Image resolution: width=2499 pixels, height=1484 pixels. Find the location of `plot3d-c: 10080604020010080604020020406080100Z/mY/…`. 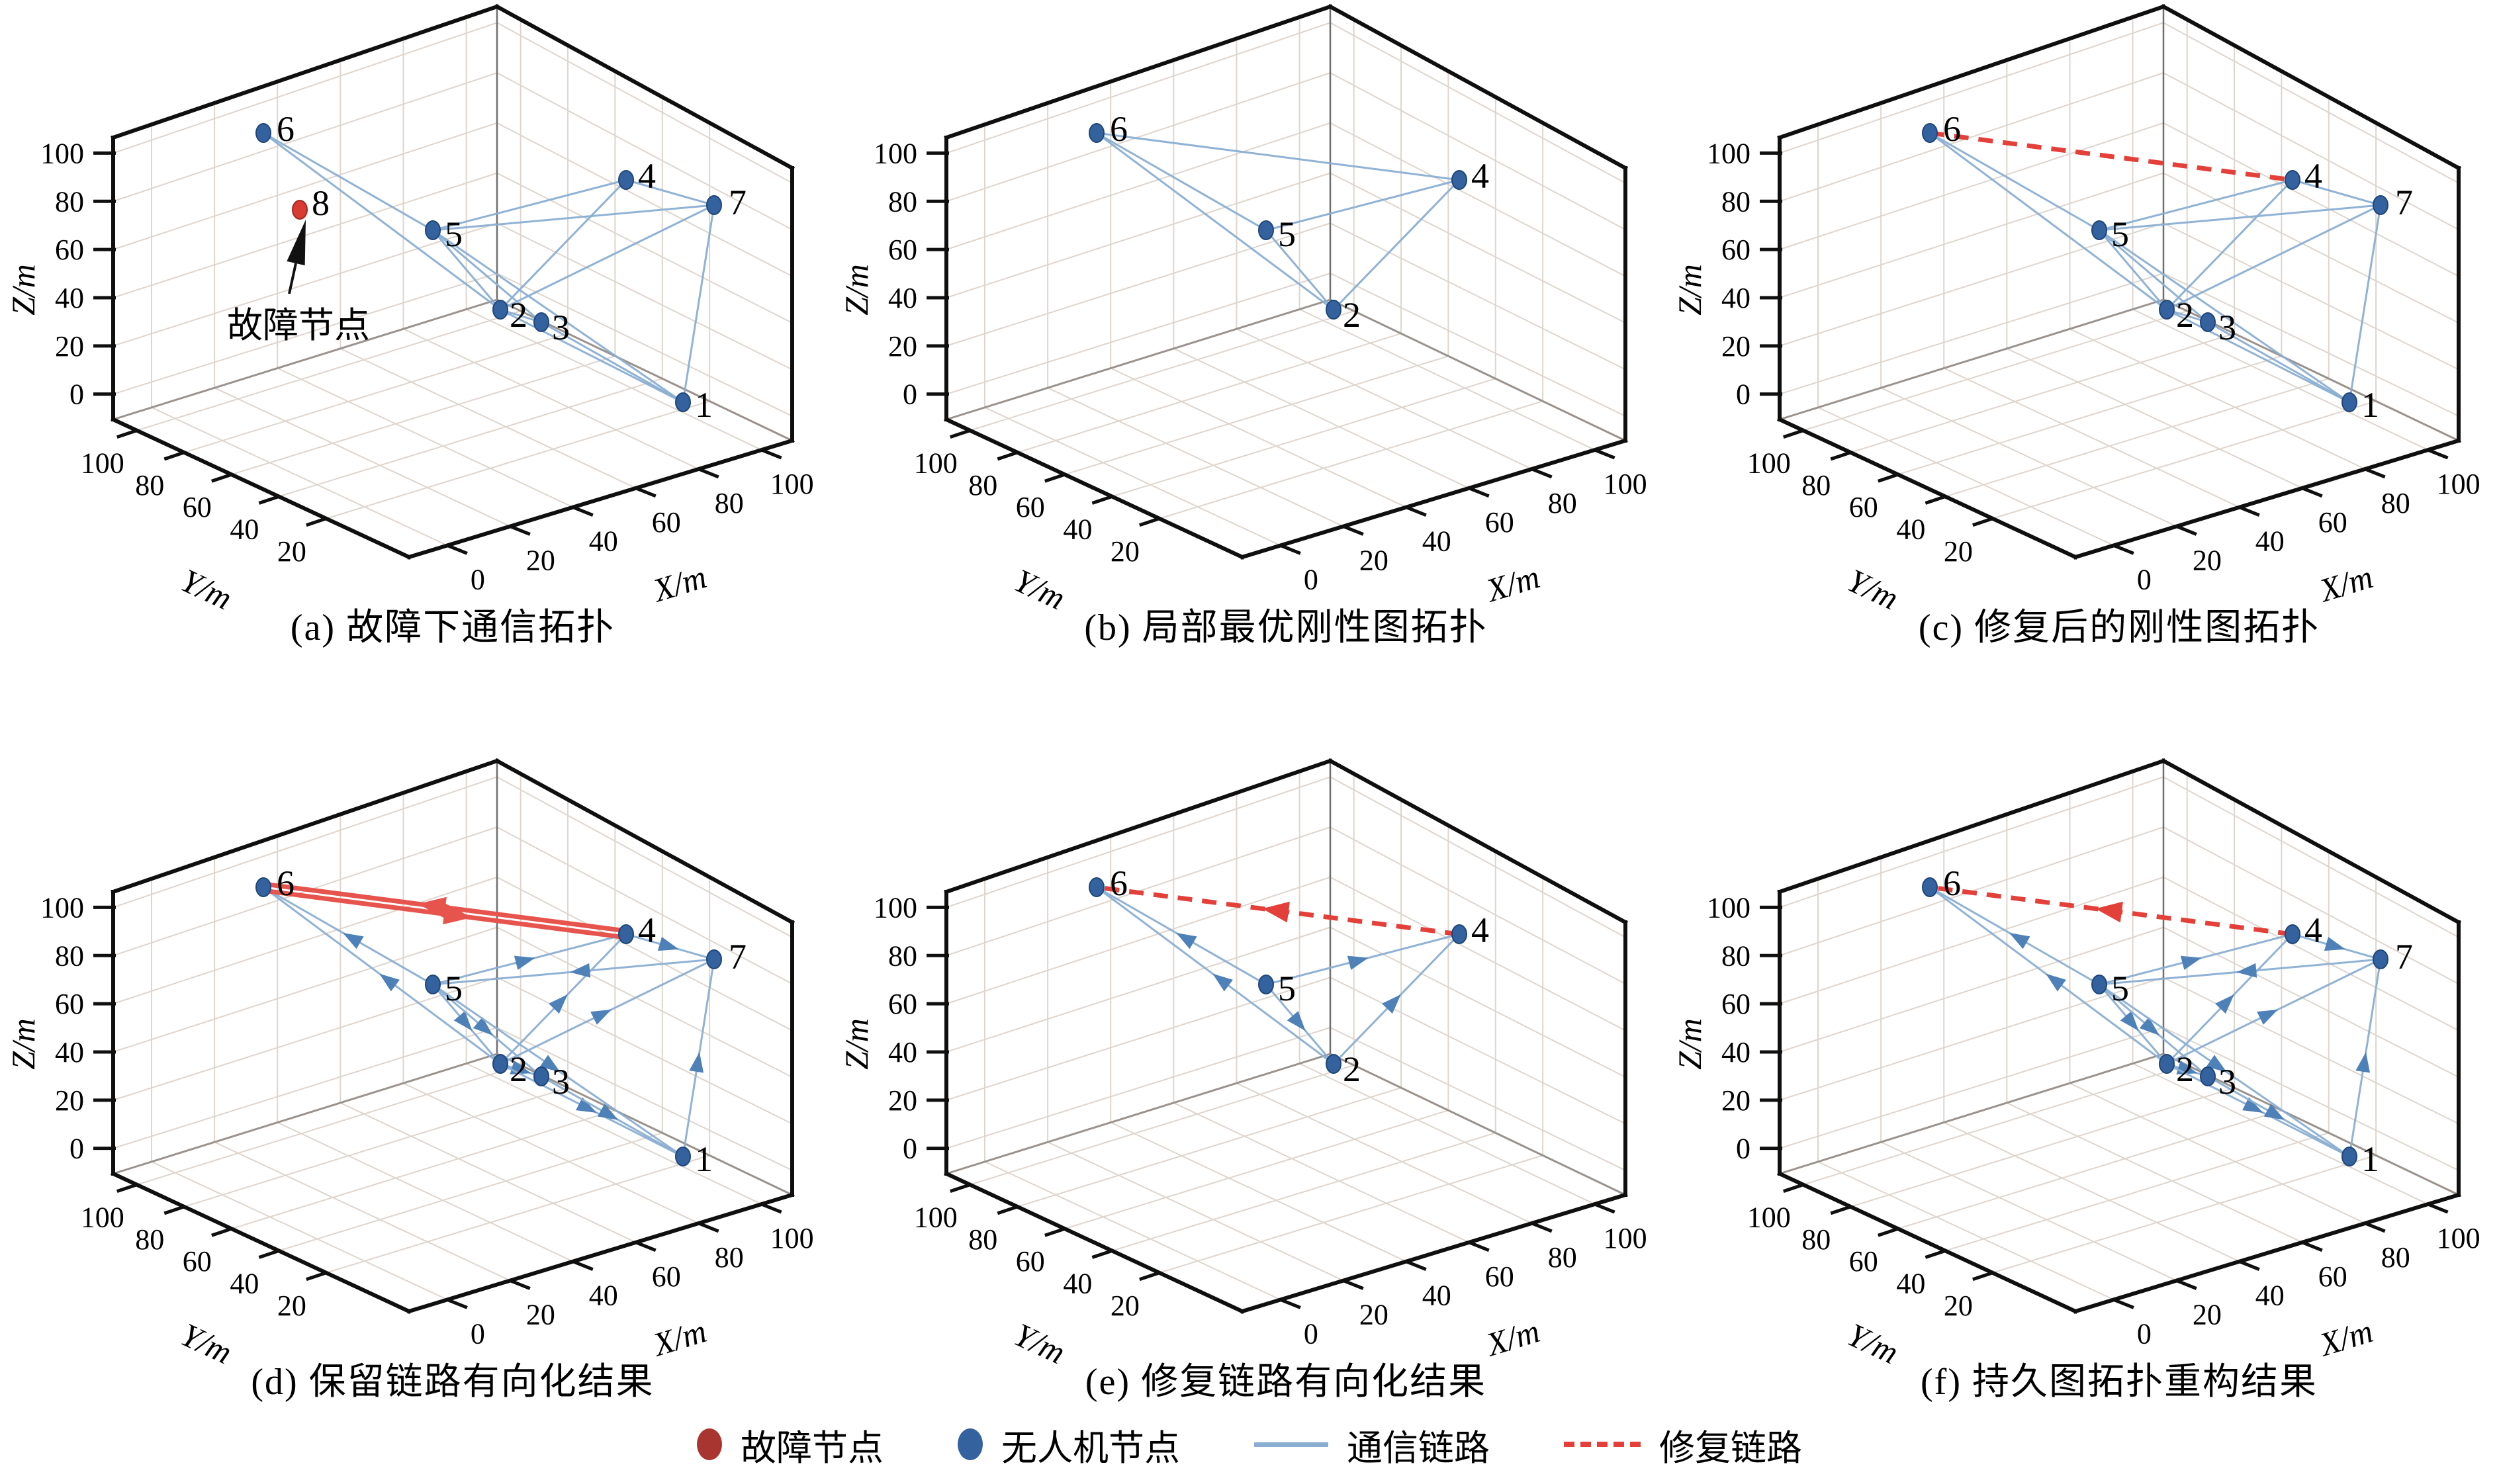

plot3d-c: 10080604020010080604020020406080100Z/mY/… is located at coordinates (2076, 310).